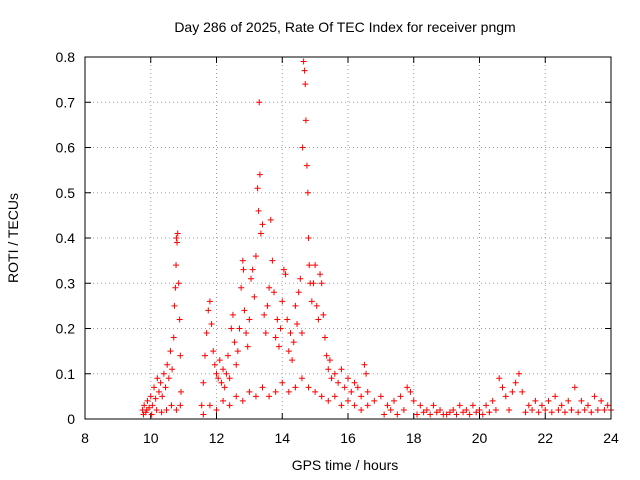 The height and width of the screenshot is (480, 640). I want to click on y-tick-label: 0.7, so click(66, 102).